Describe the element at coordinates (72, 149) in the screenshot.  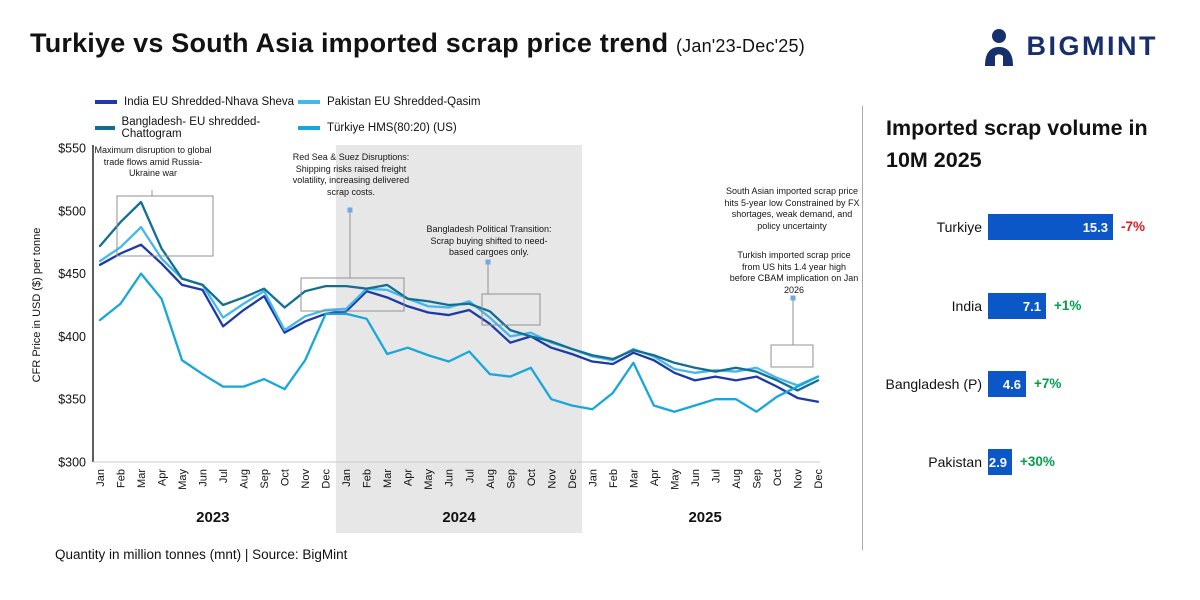
I see `svg-text: $550` at that location.